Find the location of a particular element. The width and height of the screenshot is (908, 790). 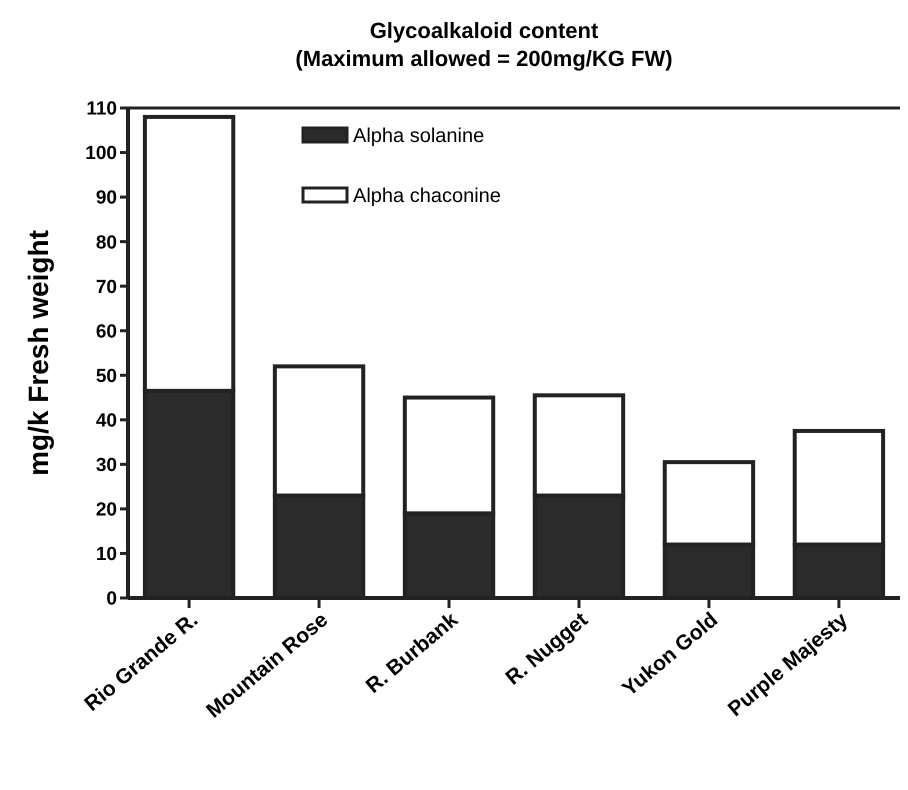

y-tick-label: 20 is located at coordinates (106, 510).